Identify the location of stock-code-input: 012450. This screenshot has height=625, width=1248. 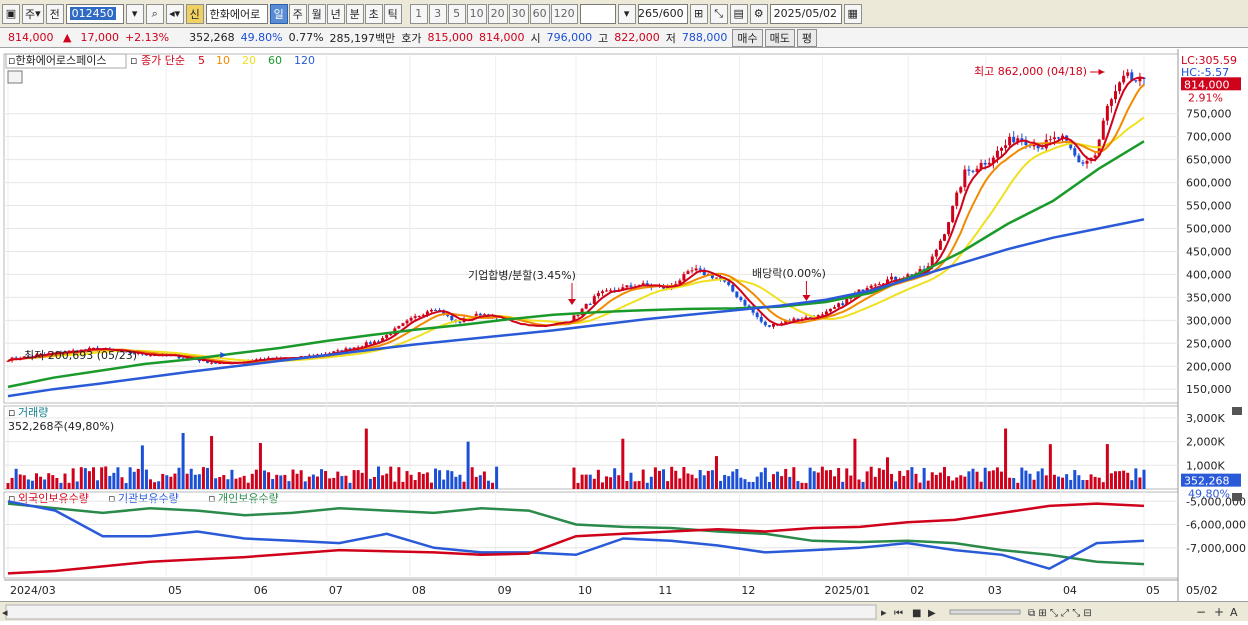
(94, 13).